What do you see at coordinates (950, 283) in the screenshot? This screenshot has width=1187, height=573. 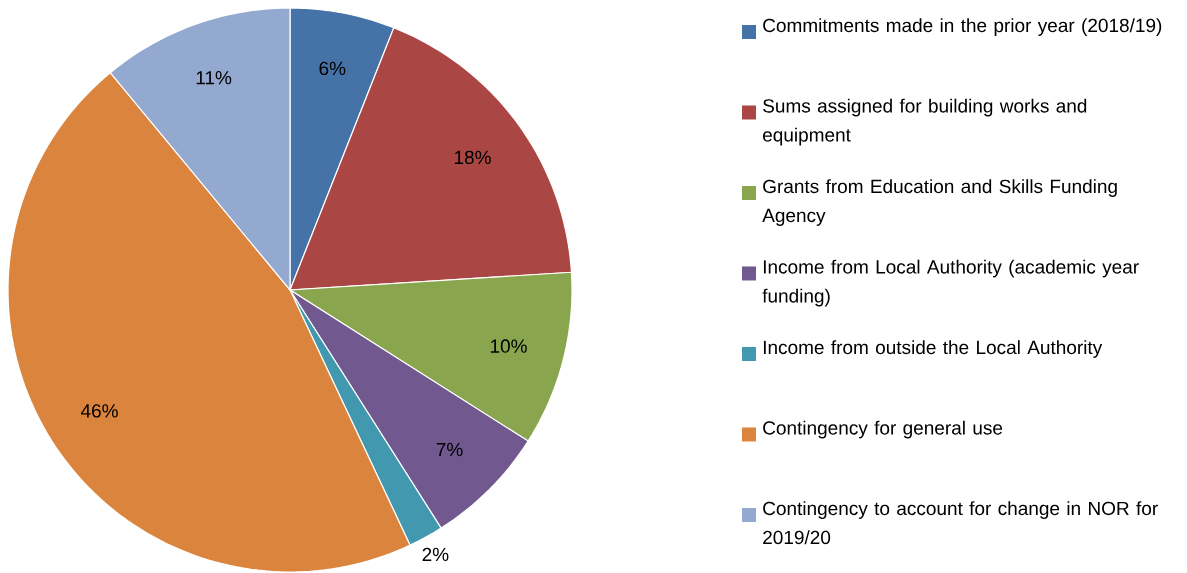 I see `legend-label: Income from Local Authority (academic year funding)` at bounding box center [950, 283].